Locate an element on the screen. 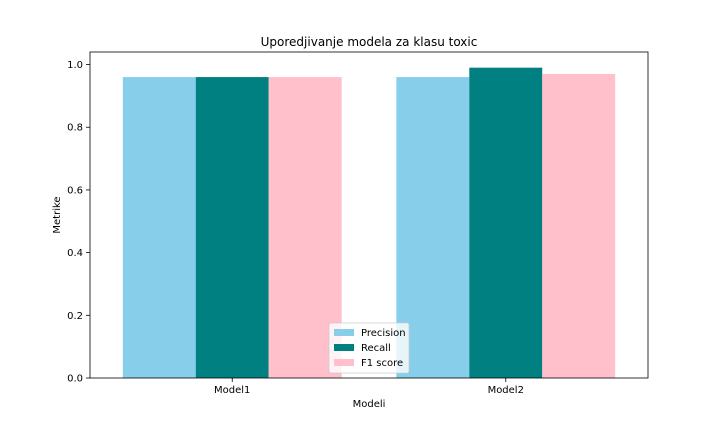 This screenshot has width=720, height=432. x-axis: Model1 Model2 is located at coordinates (369, 387).